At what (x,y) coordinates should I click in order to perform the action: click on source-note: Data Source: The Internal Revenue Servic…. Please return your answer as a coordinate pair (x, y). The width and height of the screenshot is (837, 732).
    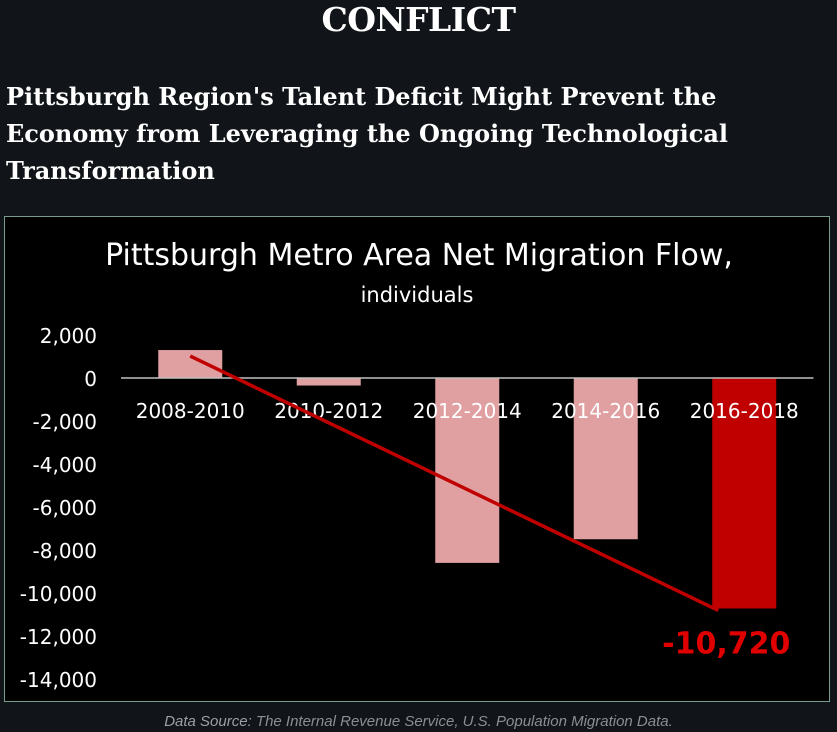
    Looking at the image, I should click on (418, 722).